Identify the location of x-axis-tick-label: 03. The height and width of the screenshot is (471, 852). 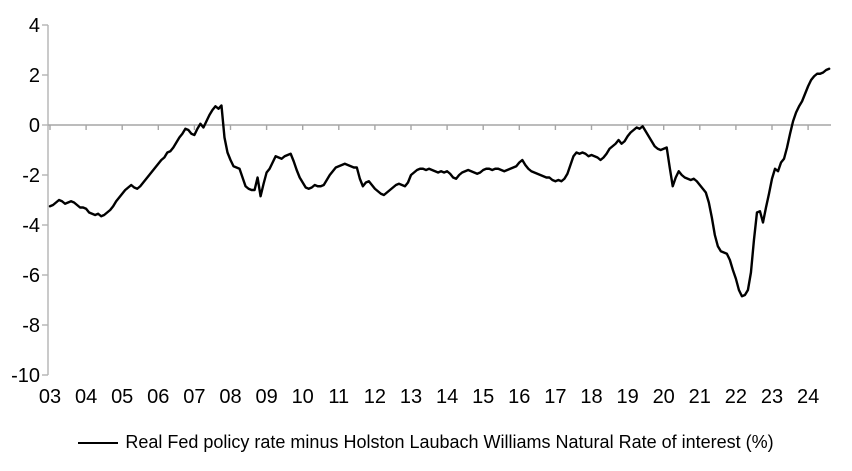
(50, 397).